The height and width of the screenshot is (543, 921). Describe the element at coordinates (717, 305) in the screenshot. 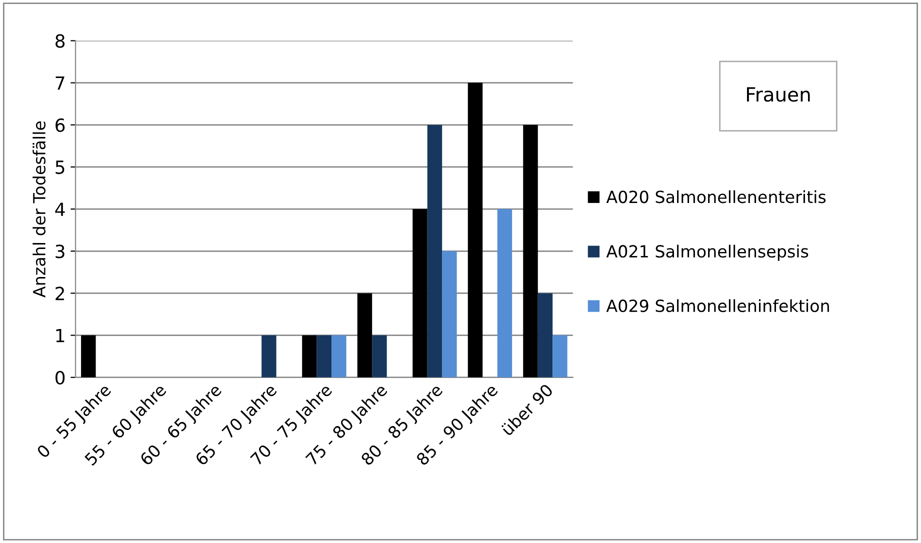

I see `legend-label: A029 Salmonelleninfektion` at that location.